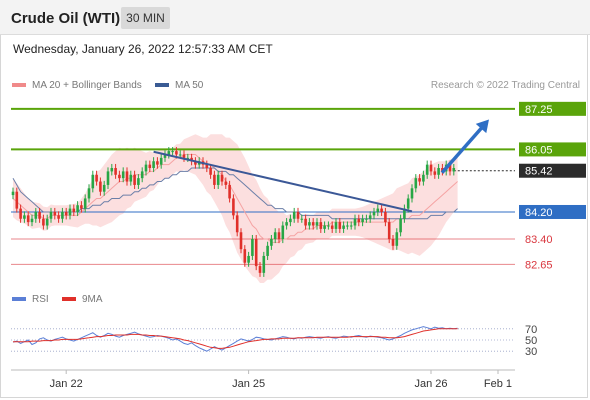  I want to click on legend-swatch-rsi, so click(19, 299).